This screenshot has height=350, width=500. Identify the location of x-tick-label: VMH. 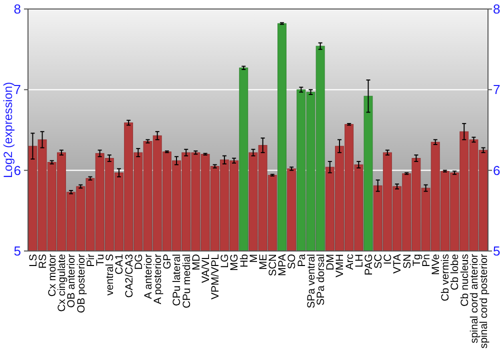
(340, 266).